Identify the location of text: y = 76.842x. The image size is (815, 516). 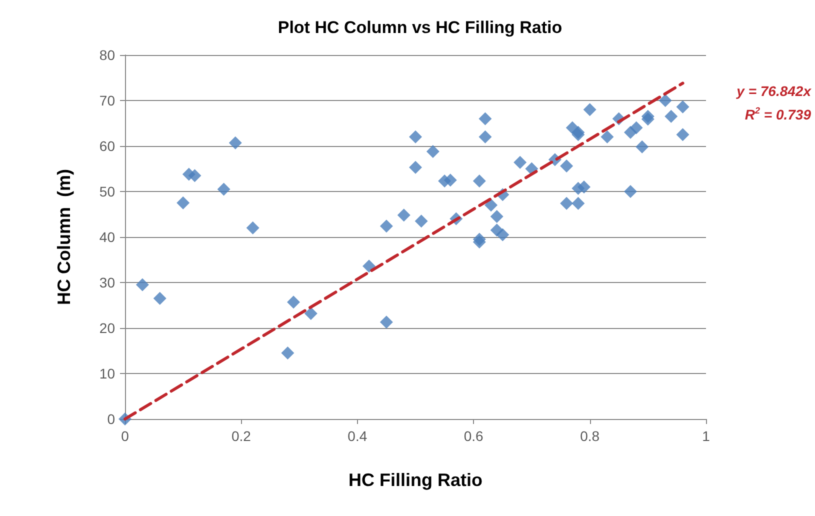
(774, 91).